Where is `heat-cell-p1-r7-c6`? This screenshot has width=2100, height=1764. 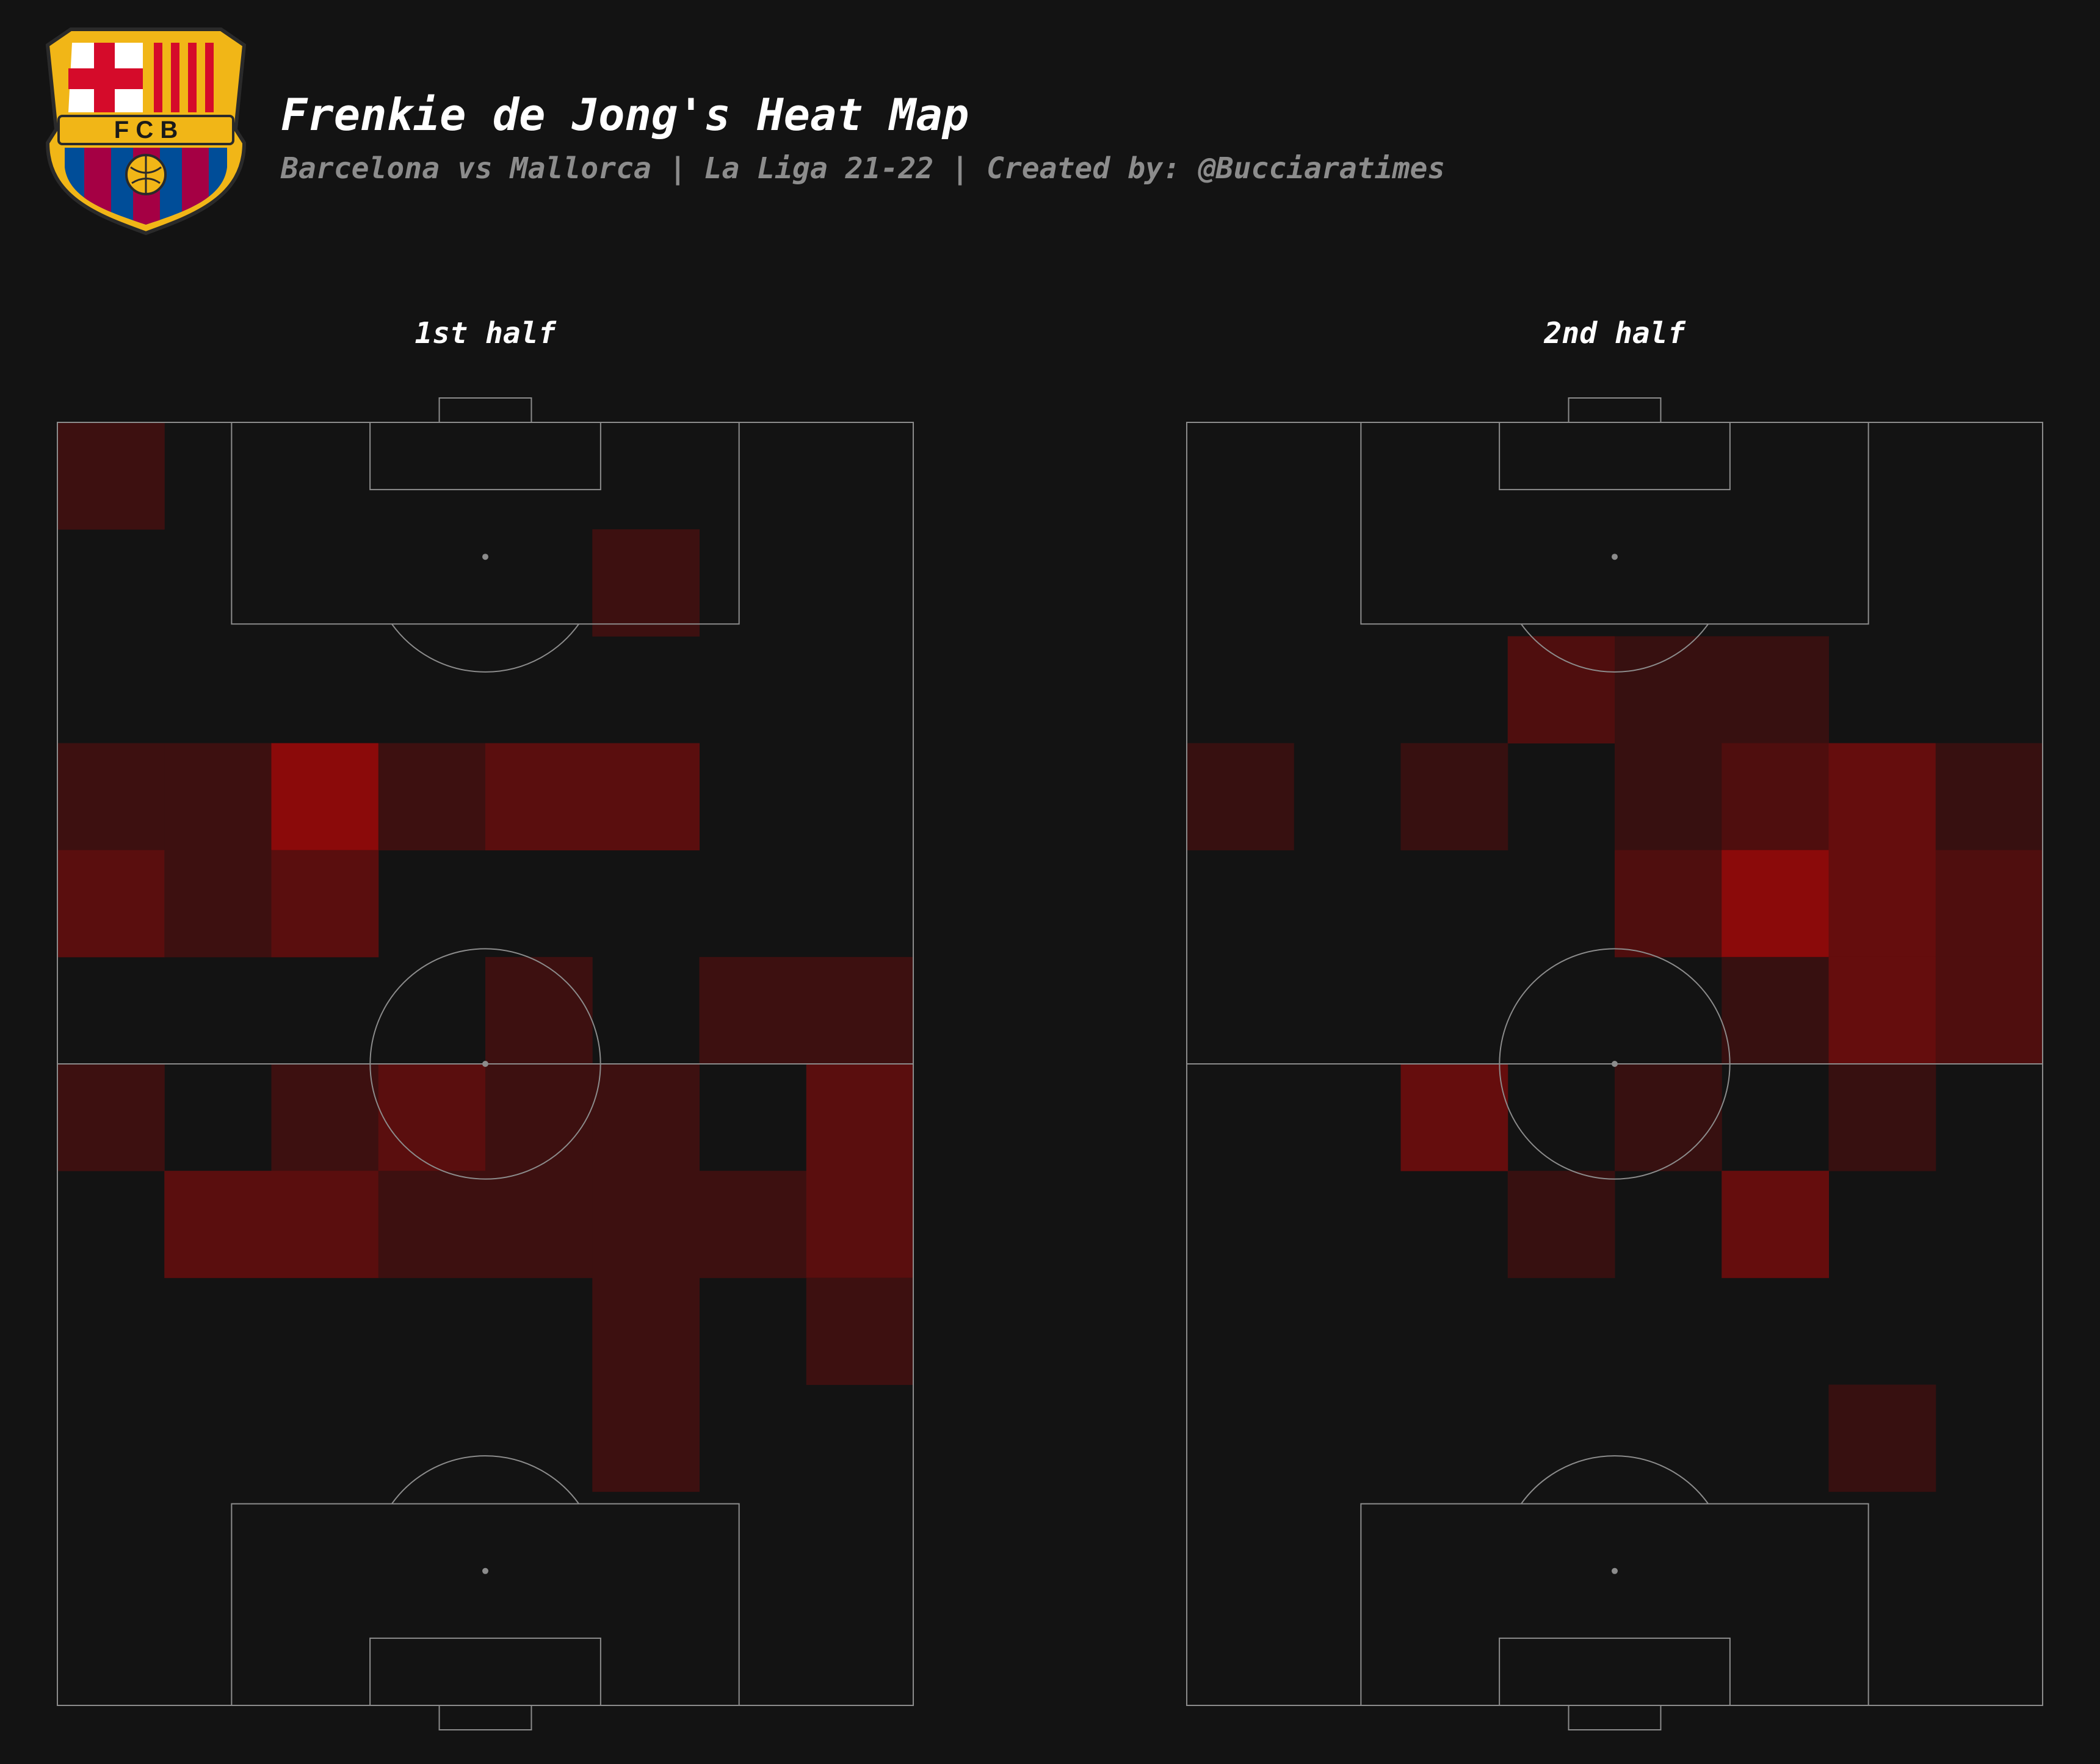
heat-cell-p1-r7-c6 is located at coordinates (753, 1224).